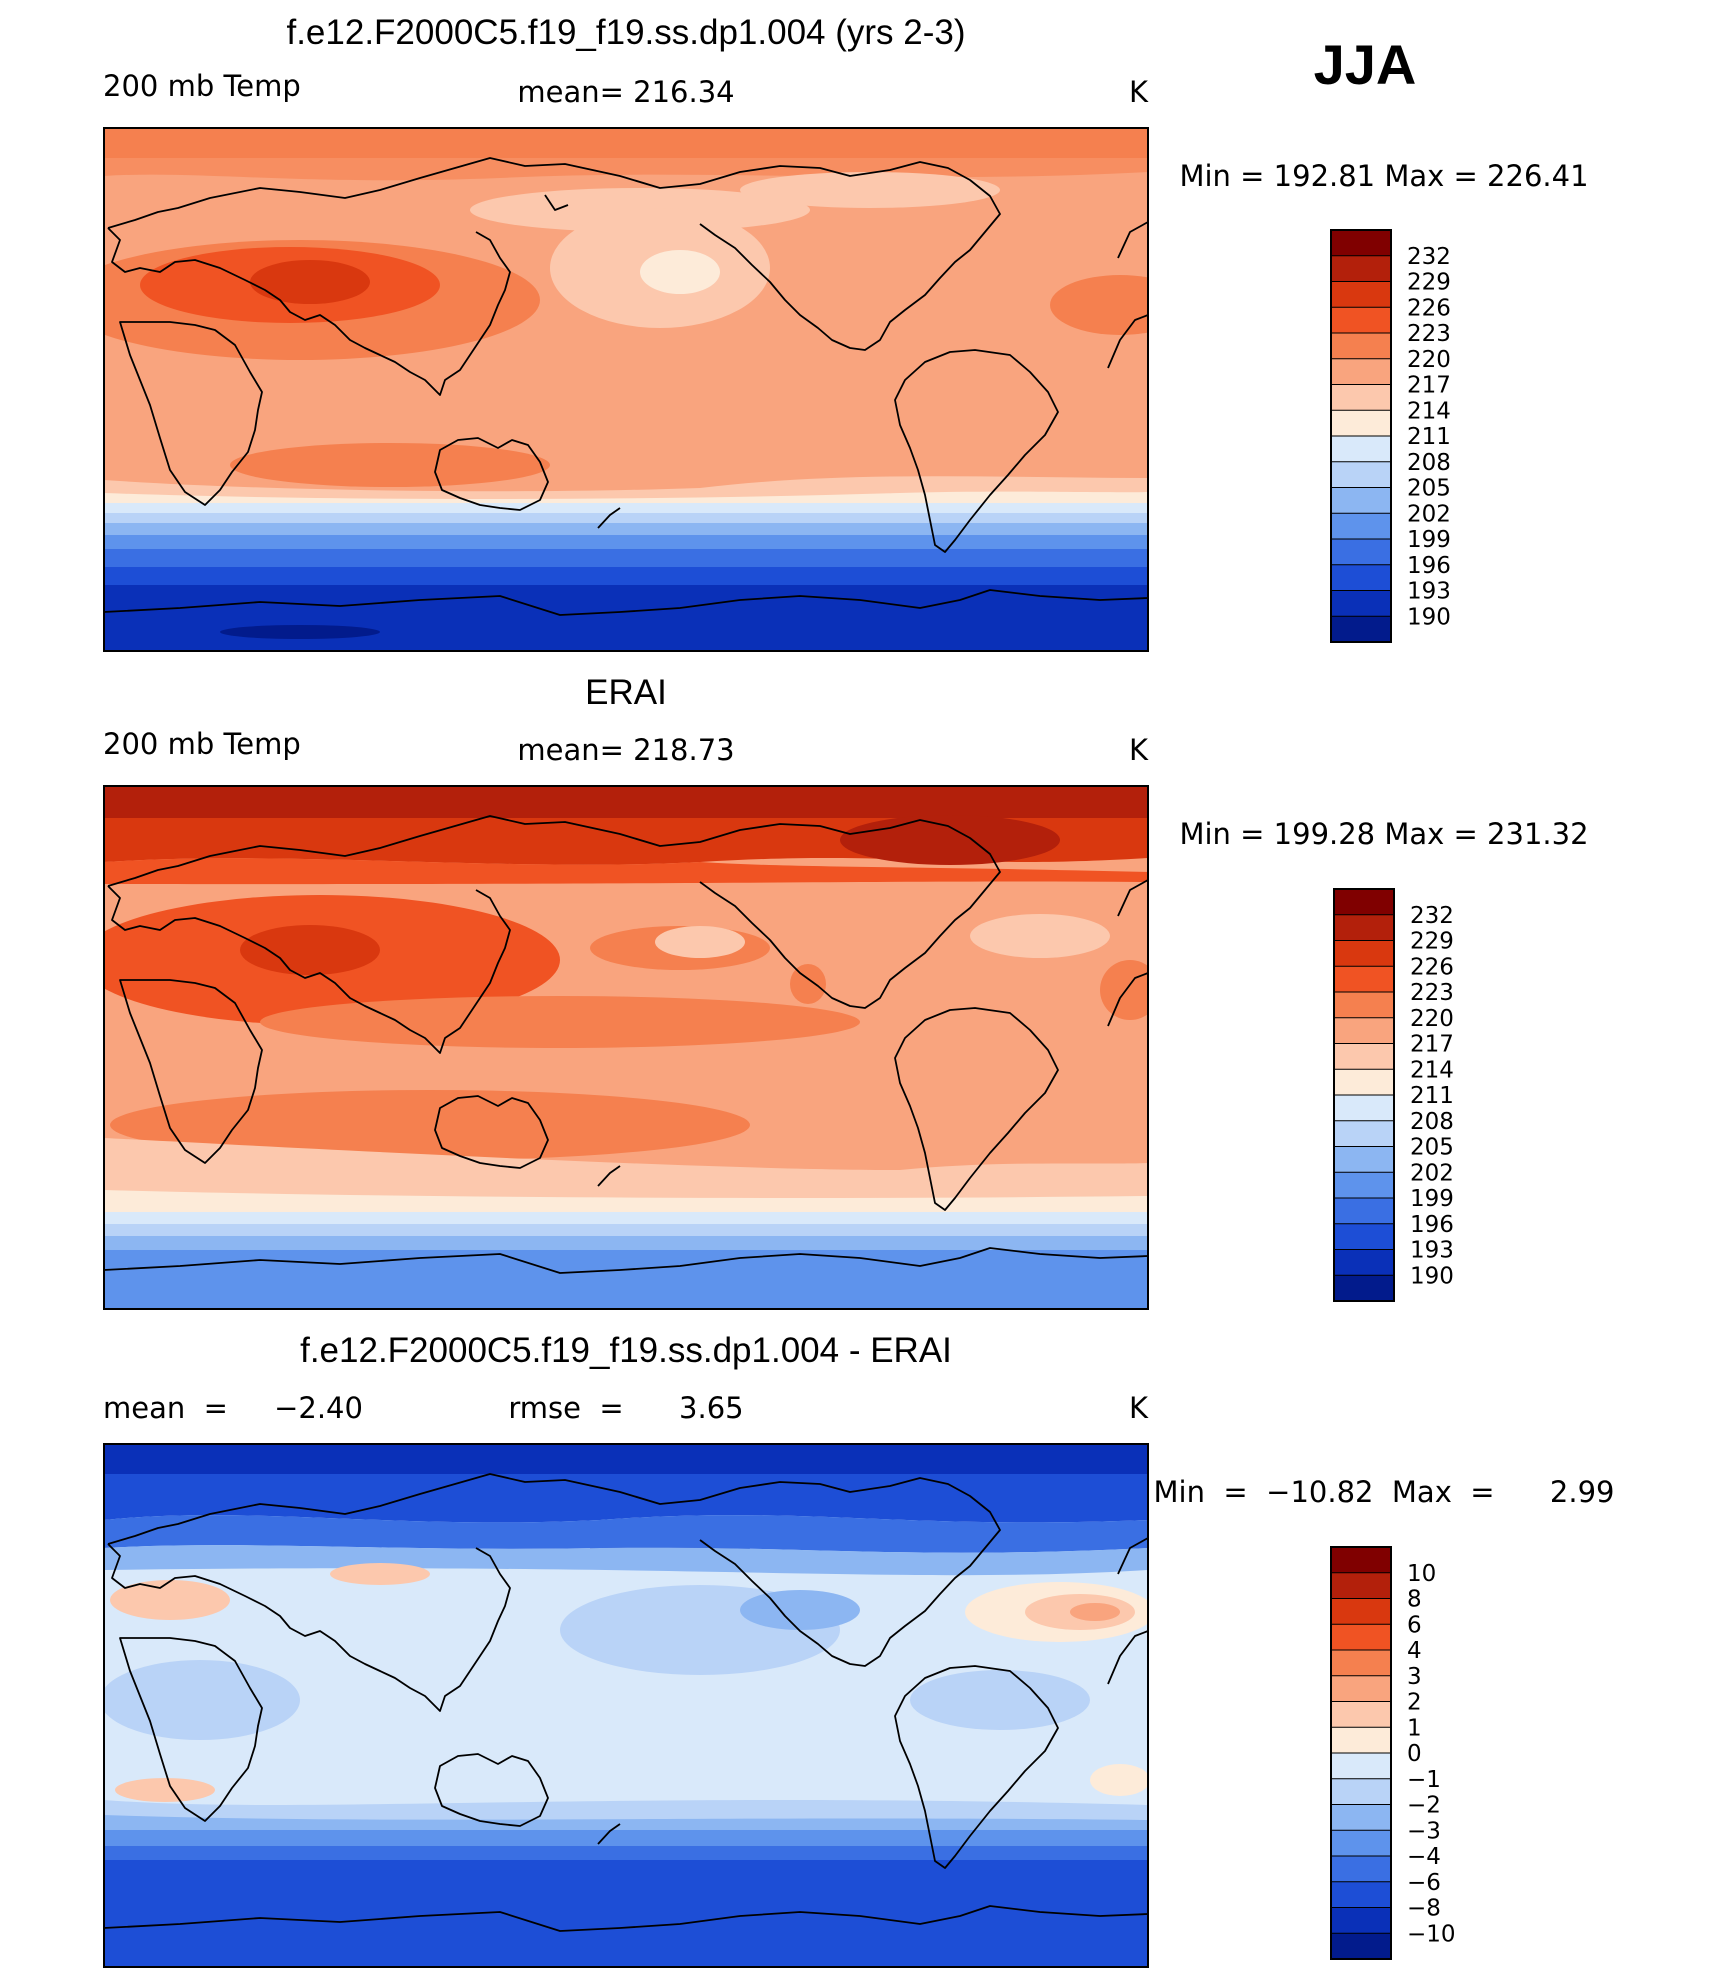  Describe the element at coordinates (1383, 176) in the screenshot. I see `panel-minmax: Min = 192.81 Max = 226.41` at that location.